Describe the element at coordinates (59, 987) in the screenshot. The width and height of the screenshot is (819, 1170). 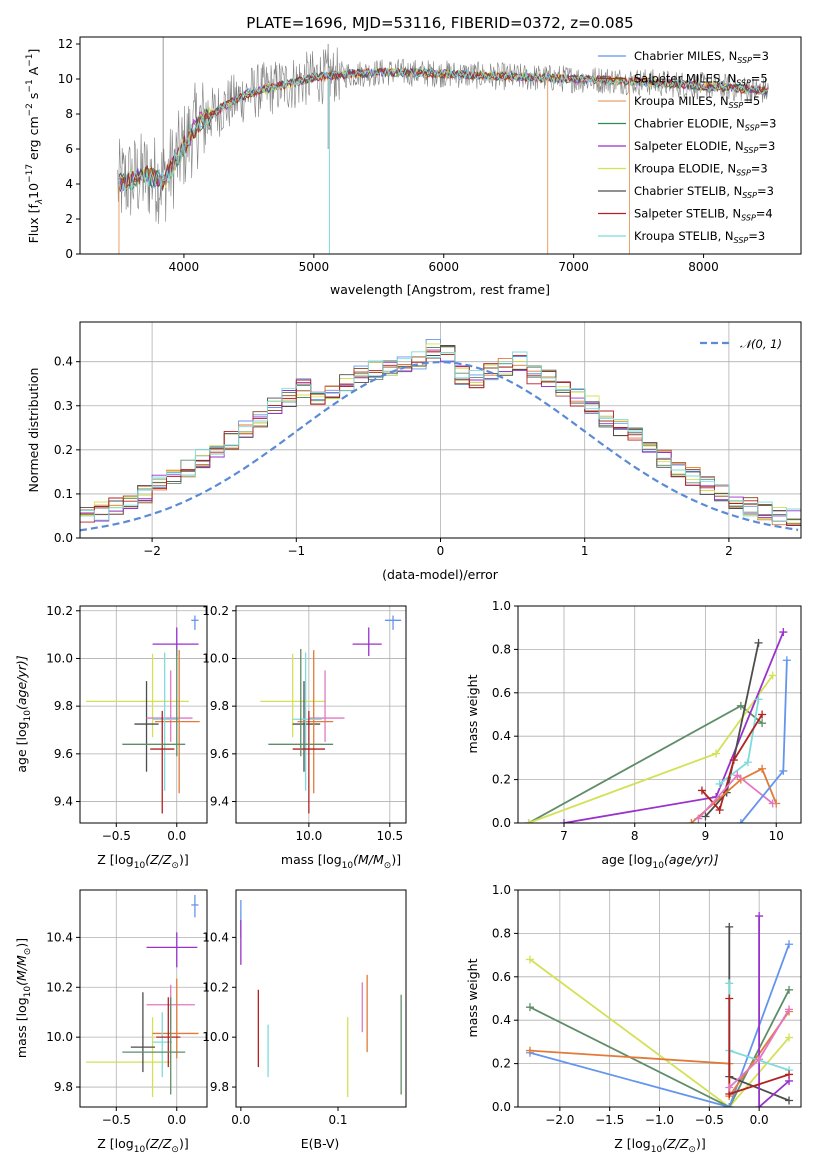
I see `y-tick-label: 10.2` at that location.